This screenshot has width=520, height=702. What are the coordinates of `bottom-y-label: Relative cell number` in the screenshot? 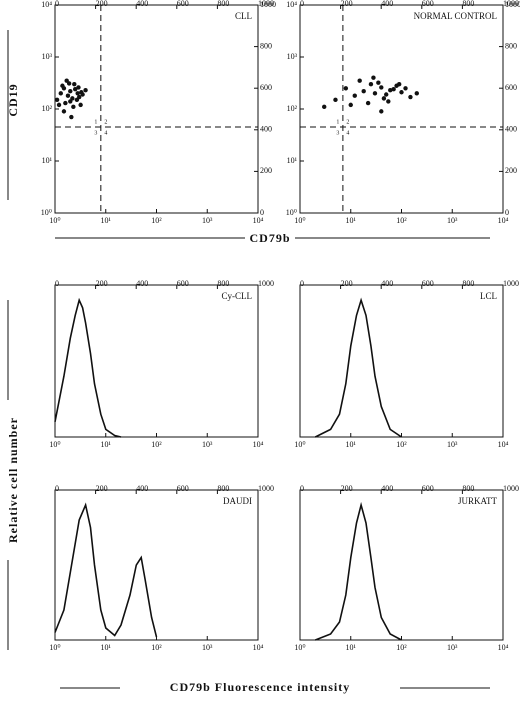 It's located at (13, 480).